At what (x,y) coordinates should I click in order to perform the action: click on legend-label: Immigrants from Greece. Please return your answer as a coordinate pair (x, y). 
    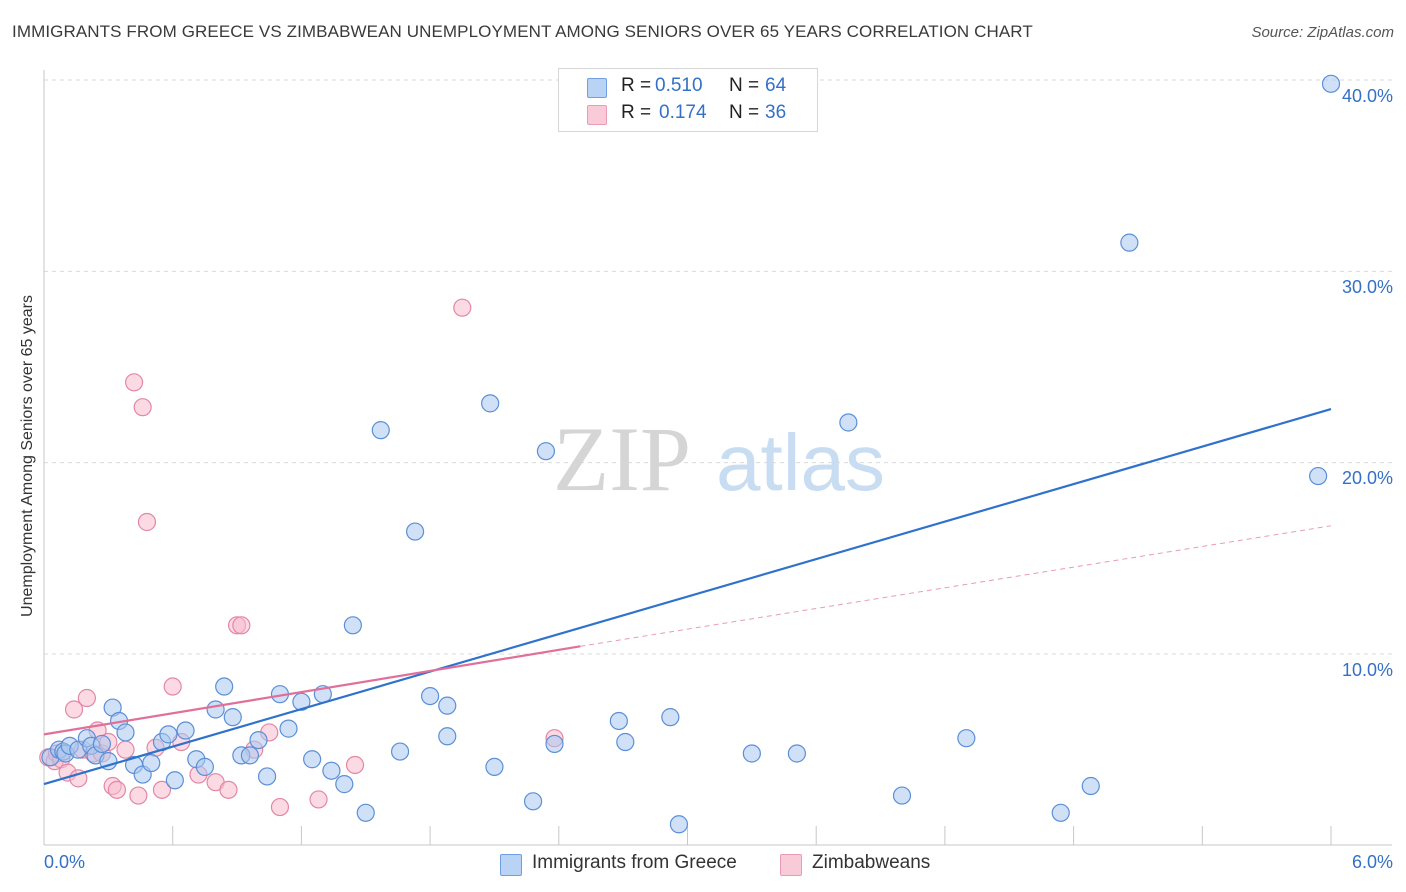
    Looking at the image, I should click on (634, 862).